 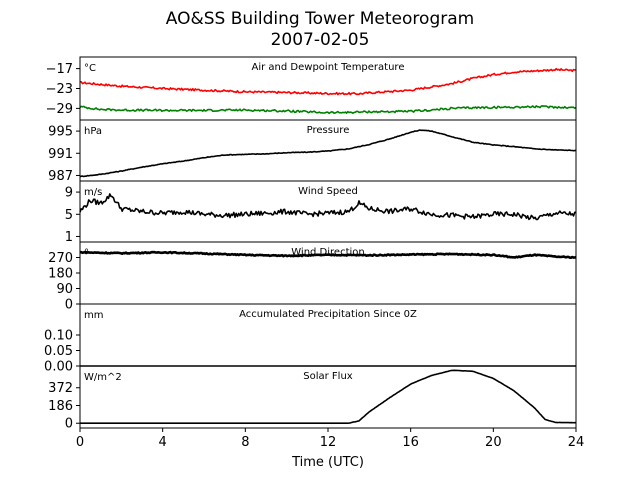 I want to click on y-tick-label: 180, so click(x=60, y=274).